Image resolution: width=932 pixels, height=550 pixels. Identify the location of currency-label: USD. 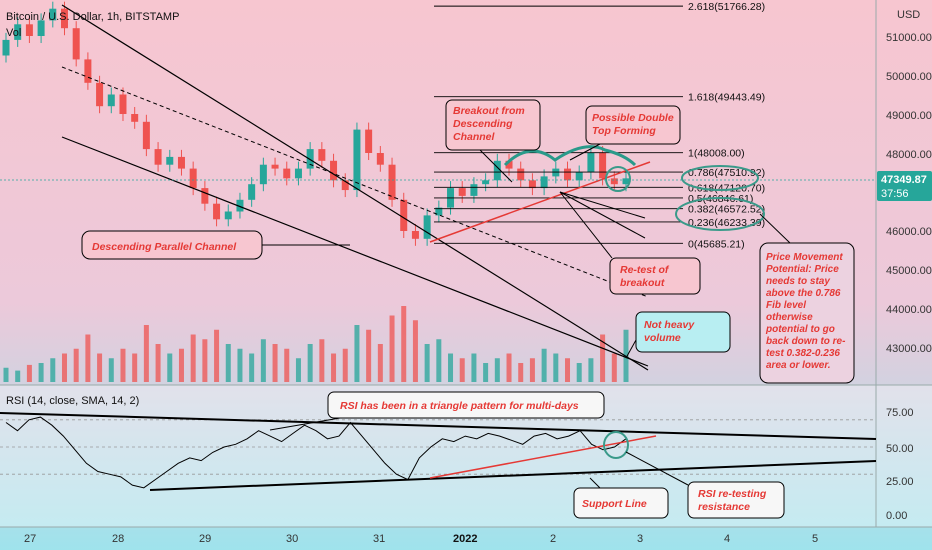
(908, 15).